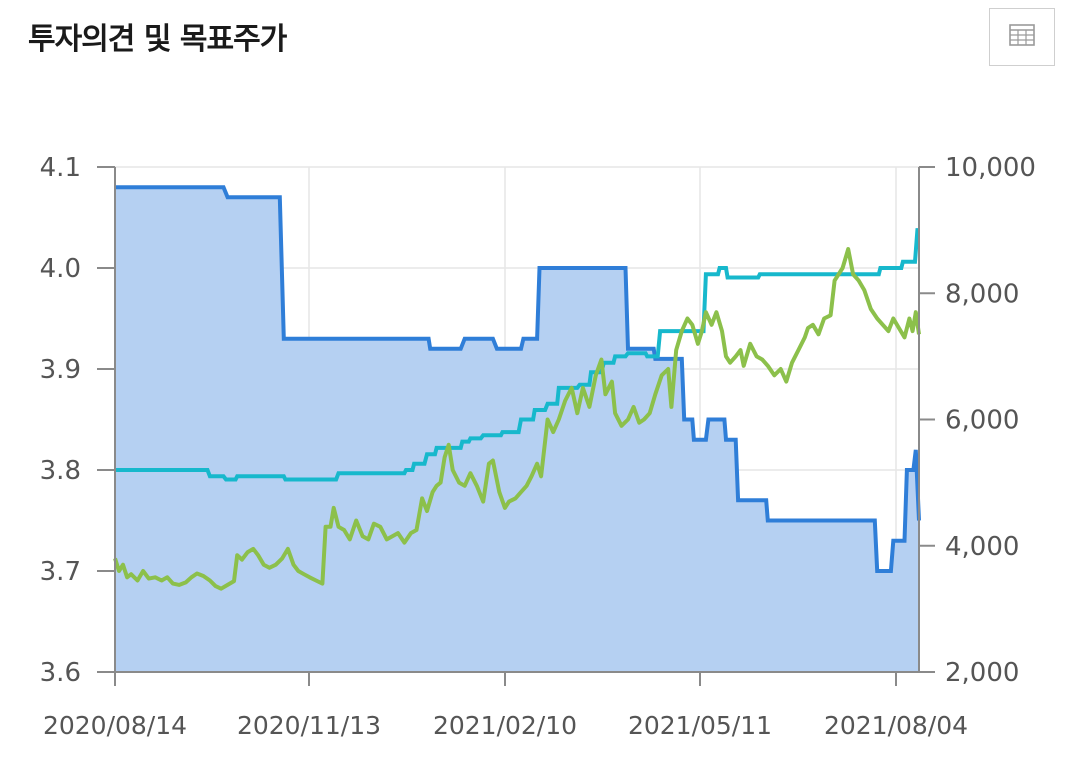  Describe the element at coordinates (115, 725) in the screenshot. I see `x-tick-label: 2020/08/14` at that location.